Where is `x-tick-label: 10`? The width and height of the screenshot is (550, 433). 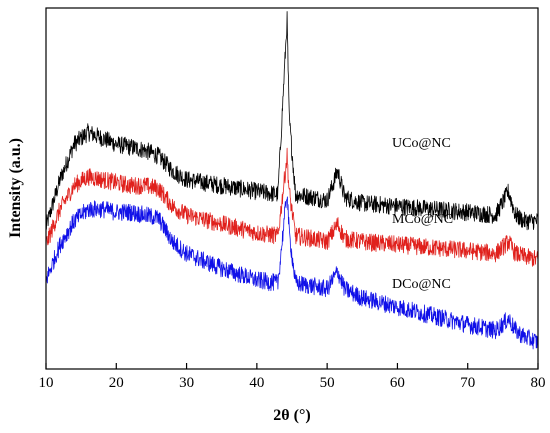
x-tick-label: 10 is located at coordinates (46, 383).